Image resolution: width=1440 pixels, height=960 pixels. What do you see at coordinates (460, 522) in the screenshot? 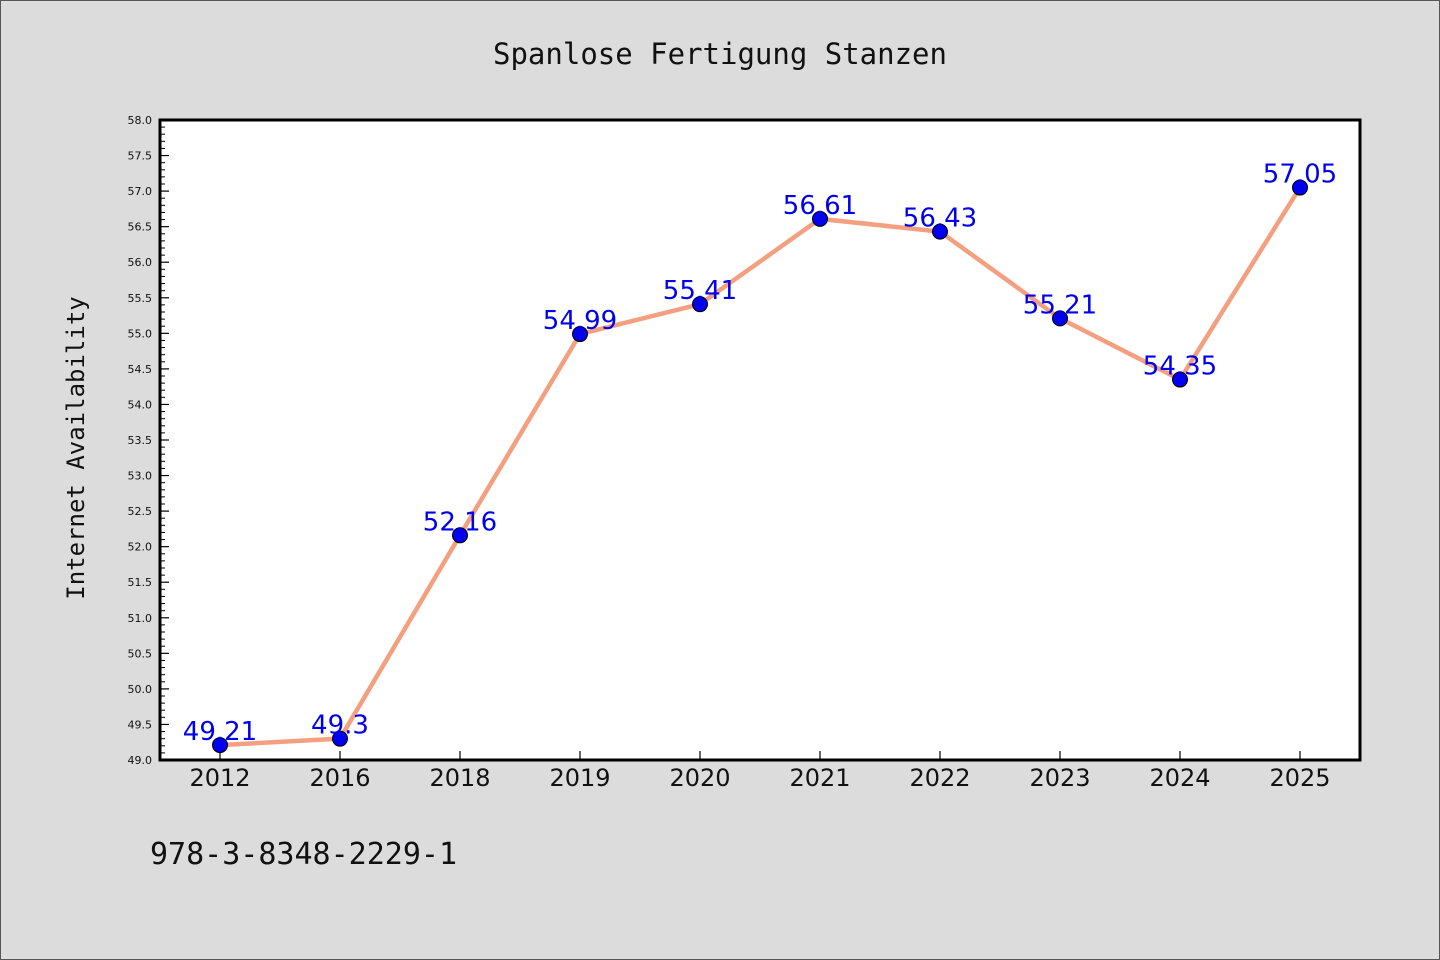
I see `data-label: 52.16` at bounding box center [460, 522].